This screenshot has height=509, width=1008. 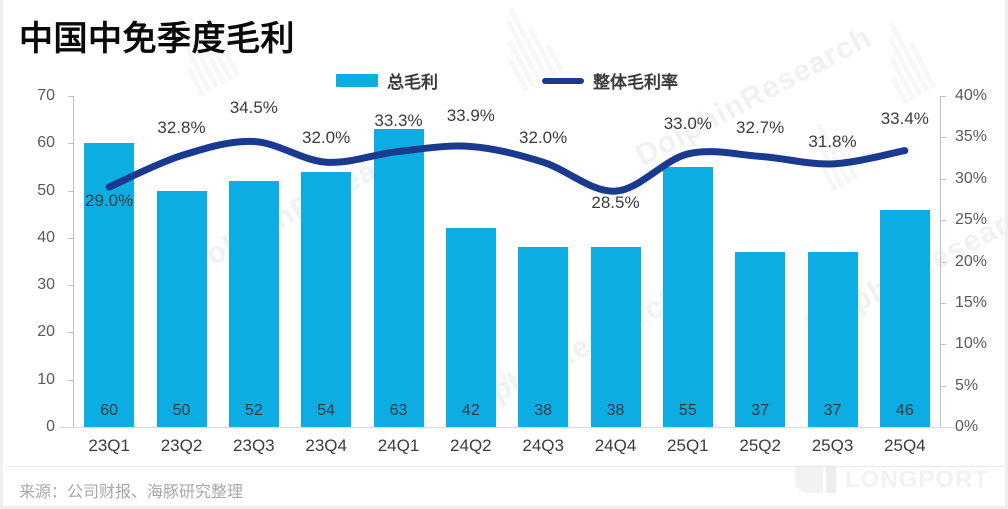 What do you see at coordinates (687, 123) in the screenshot?
I see `line-value-label: 33.0%` at bounding box center [687, 123].